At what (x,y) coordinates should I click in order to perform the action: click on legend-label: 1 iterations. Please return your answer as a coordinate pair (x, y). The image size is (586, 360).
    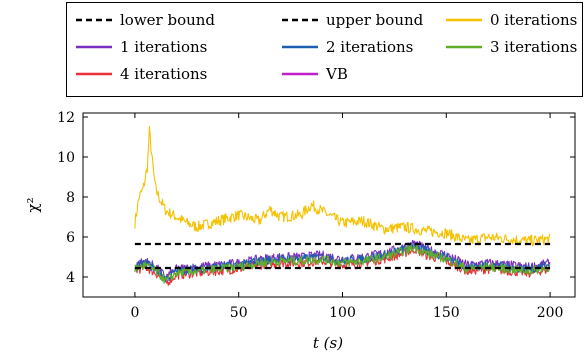
    Looking at the image, I should click on (163, 47).